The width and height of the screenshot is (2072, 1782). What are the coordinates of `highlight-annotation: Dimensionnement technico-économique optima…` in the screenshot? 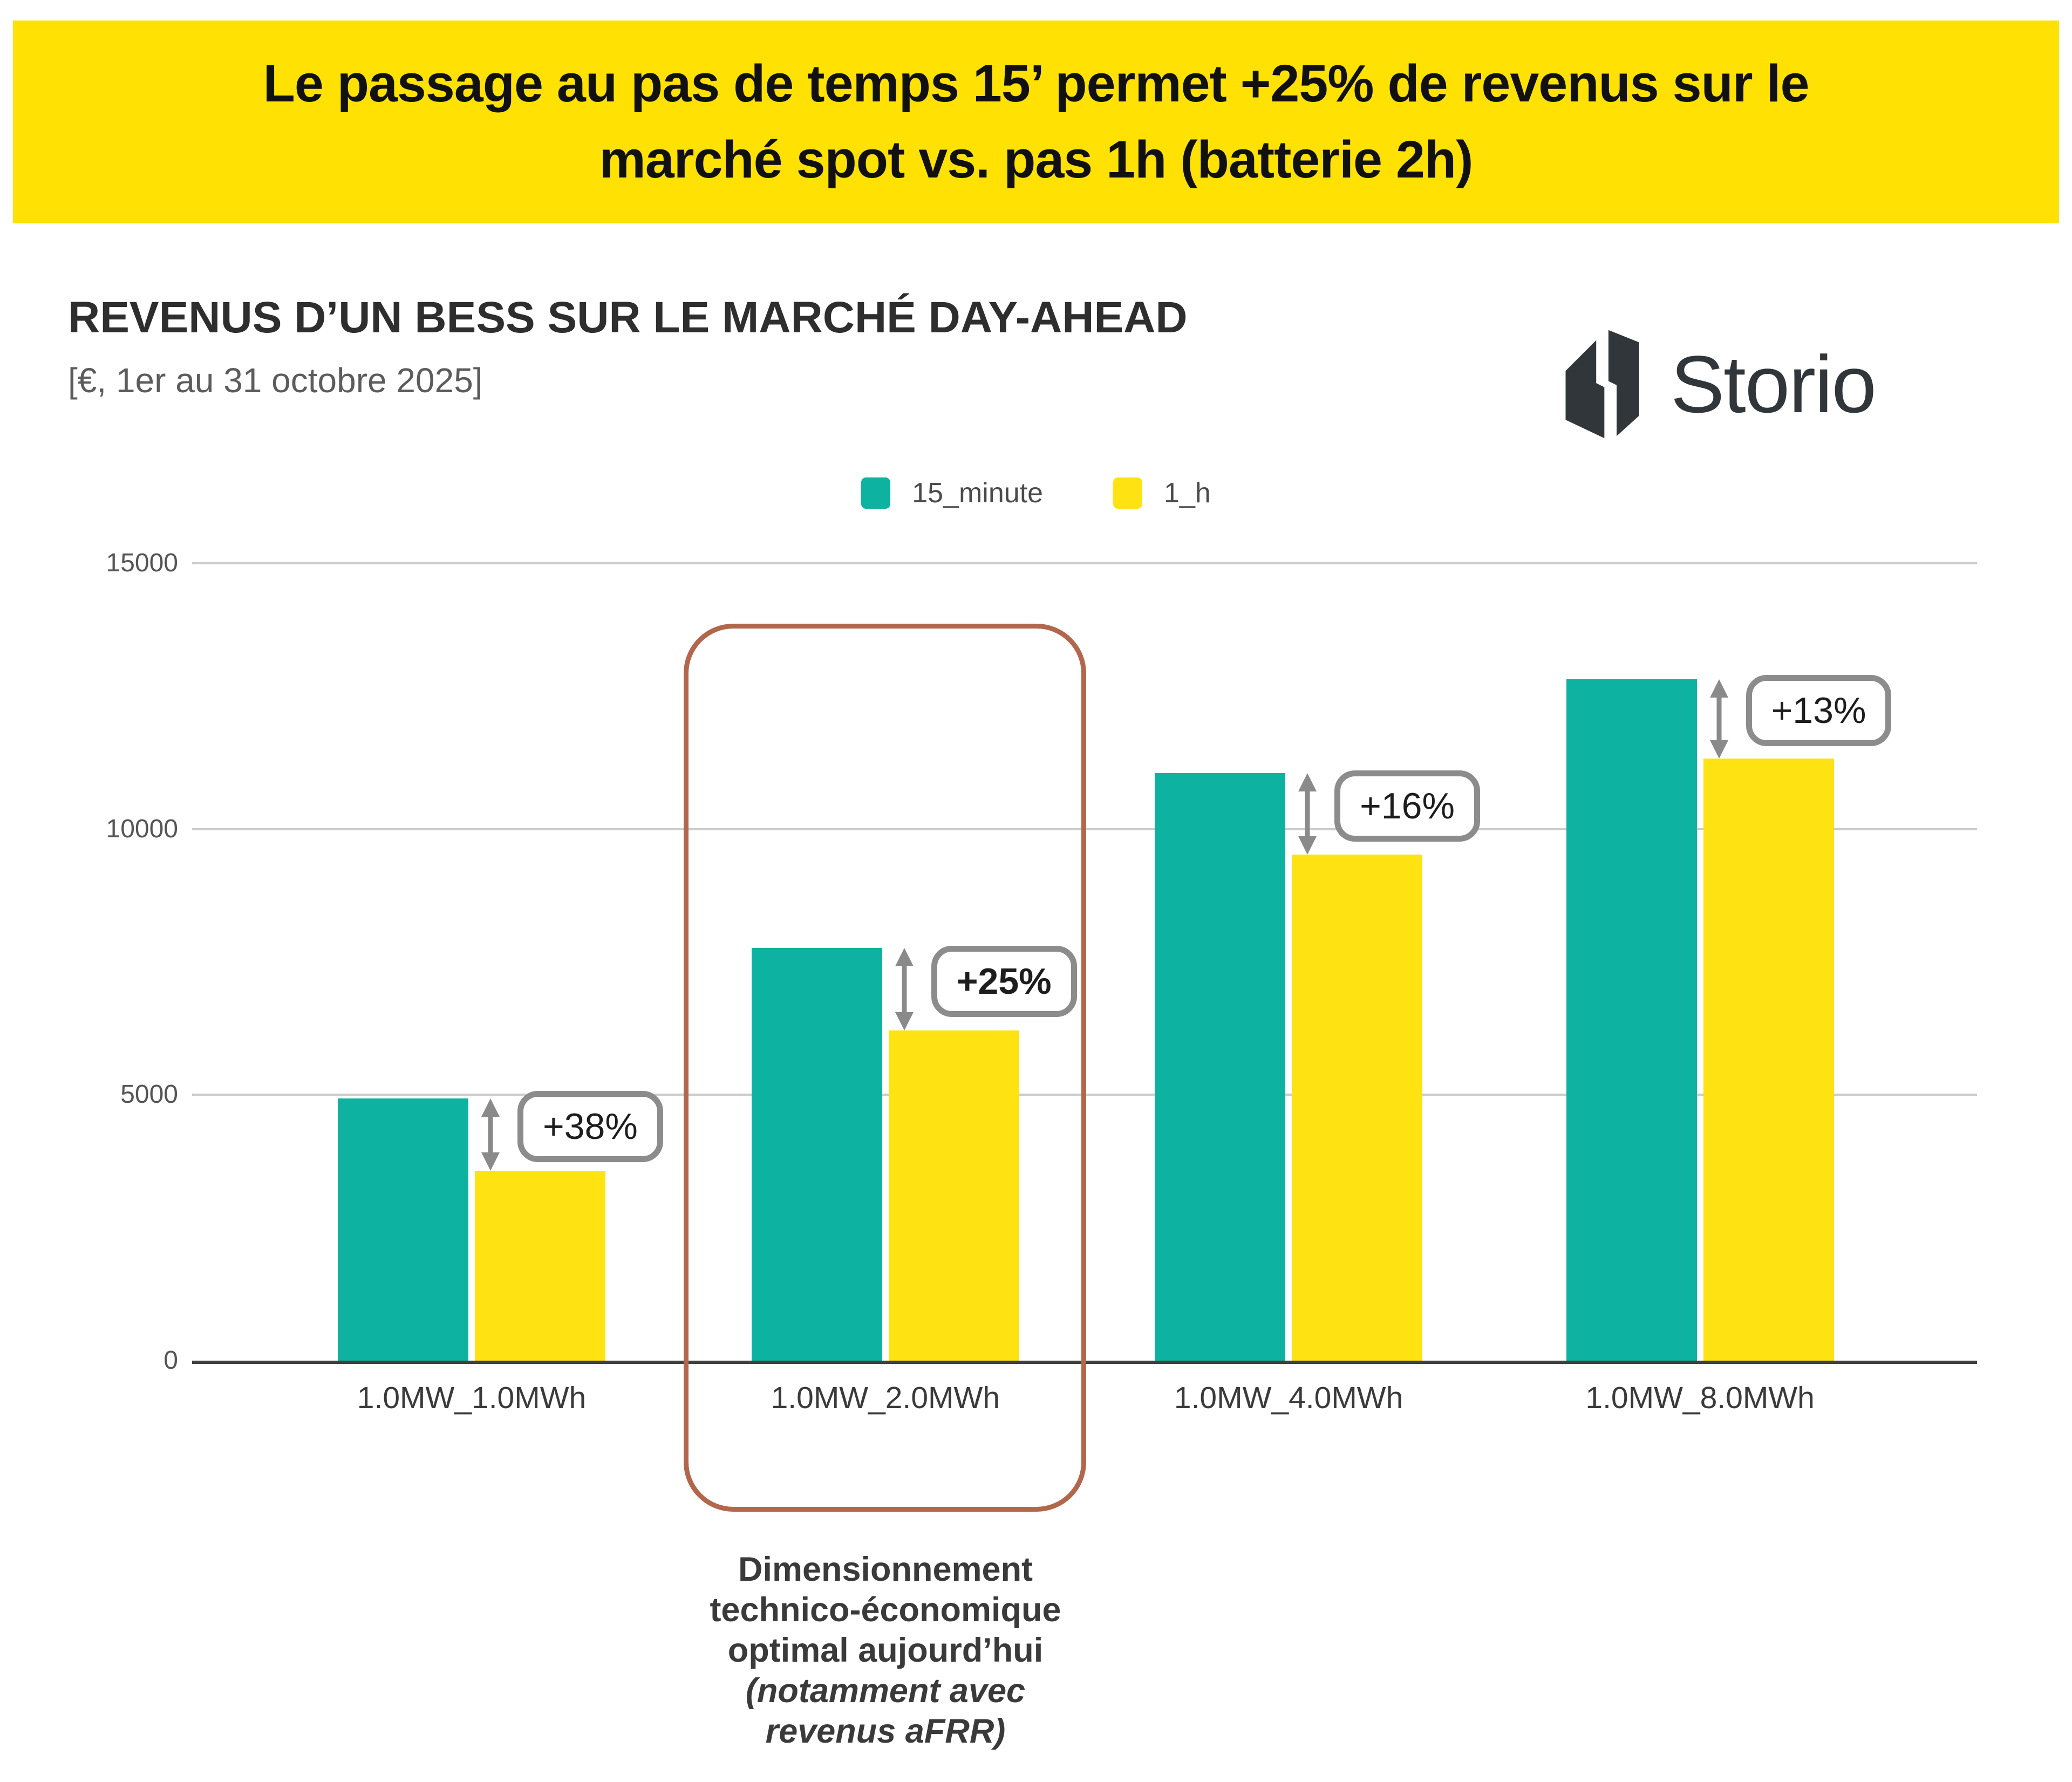 It's located at (885, 1650).